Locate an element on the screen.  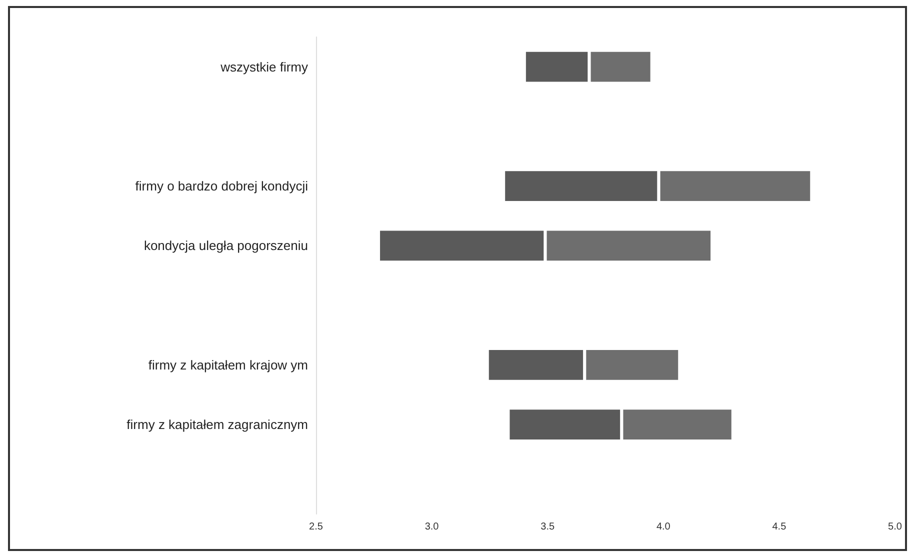
y-tick-label: firmy o bardzo dobrej kondycji is located at coordinates (221, 186).